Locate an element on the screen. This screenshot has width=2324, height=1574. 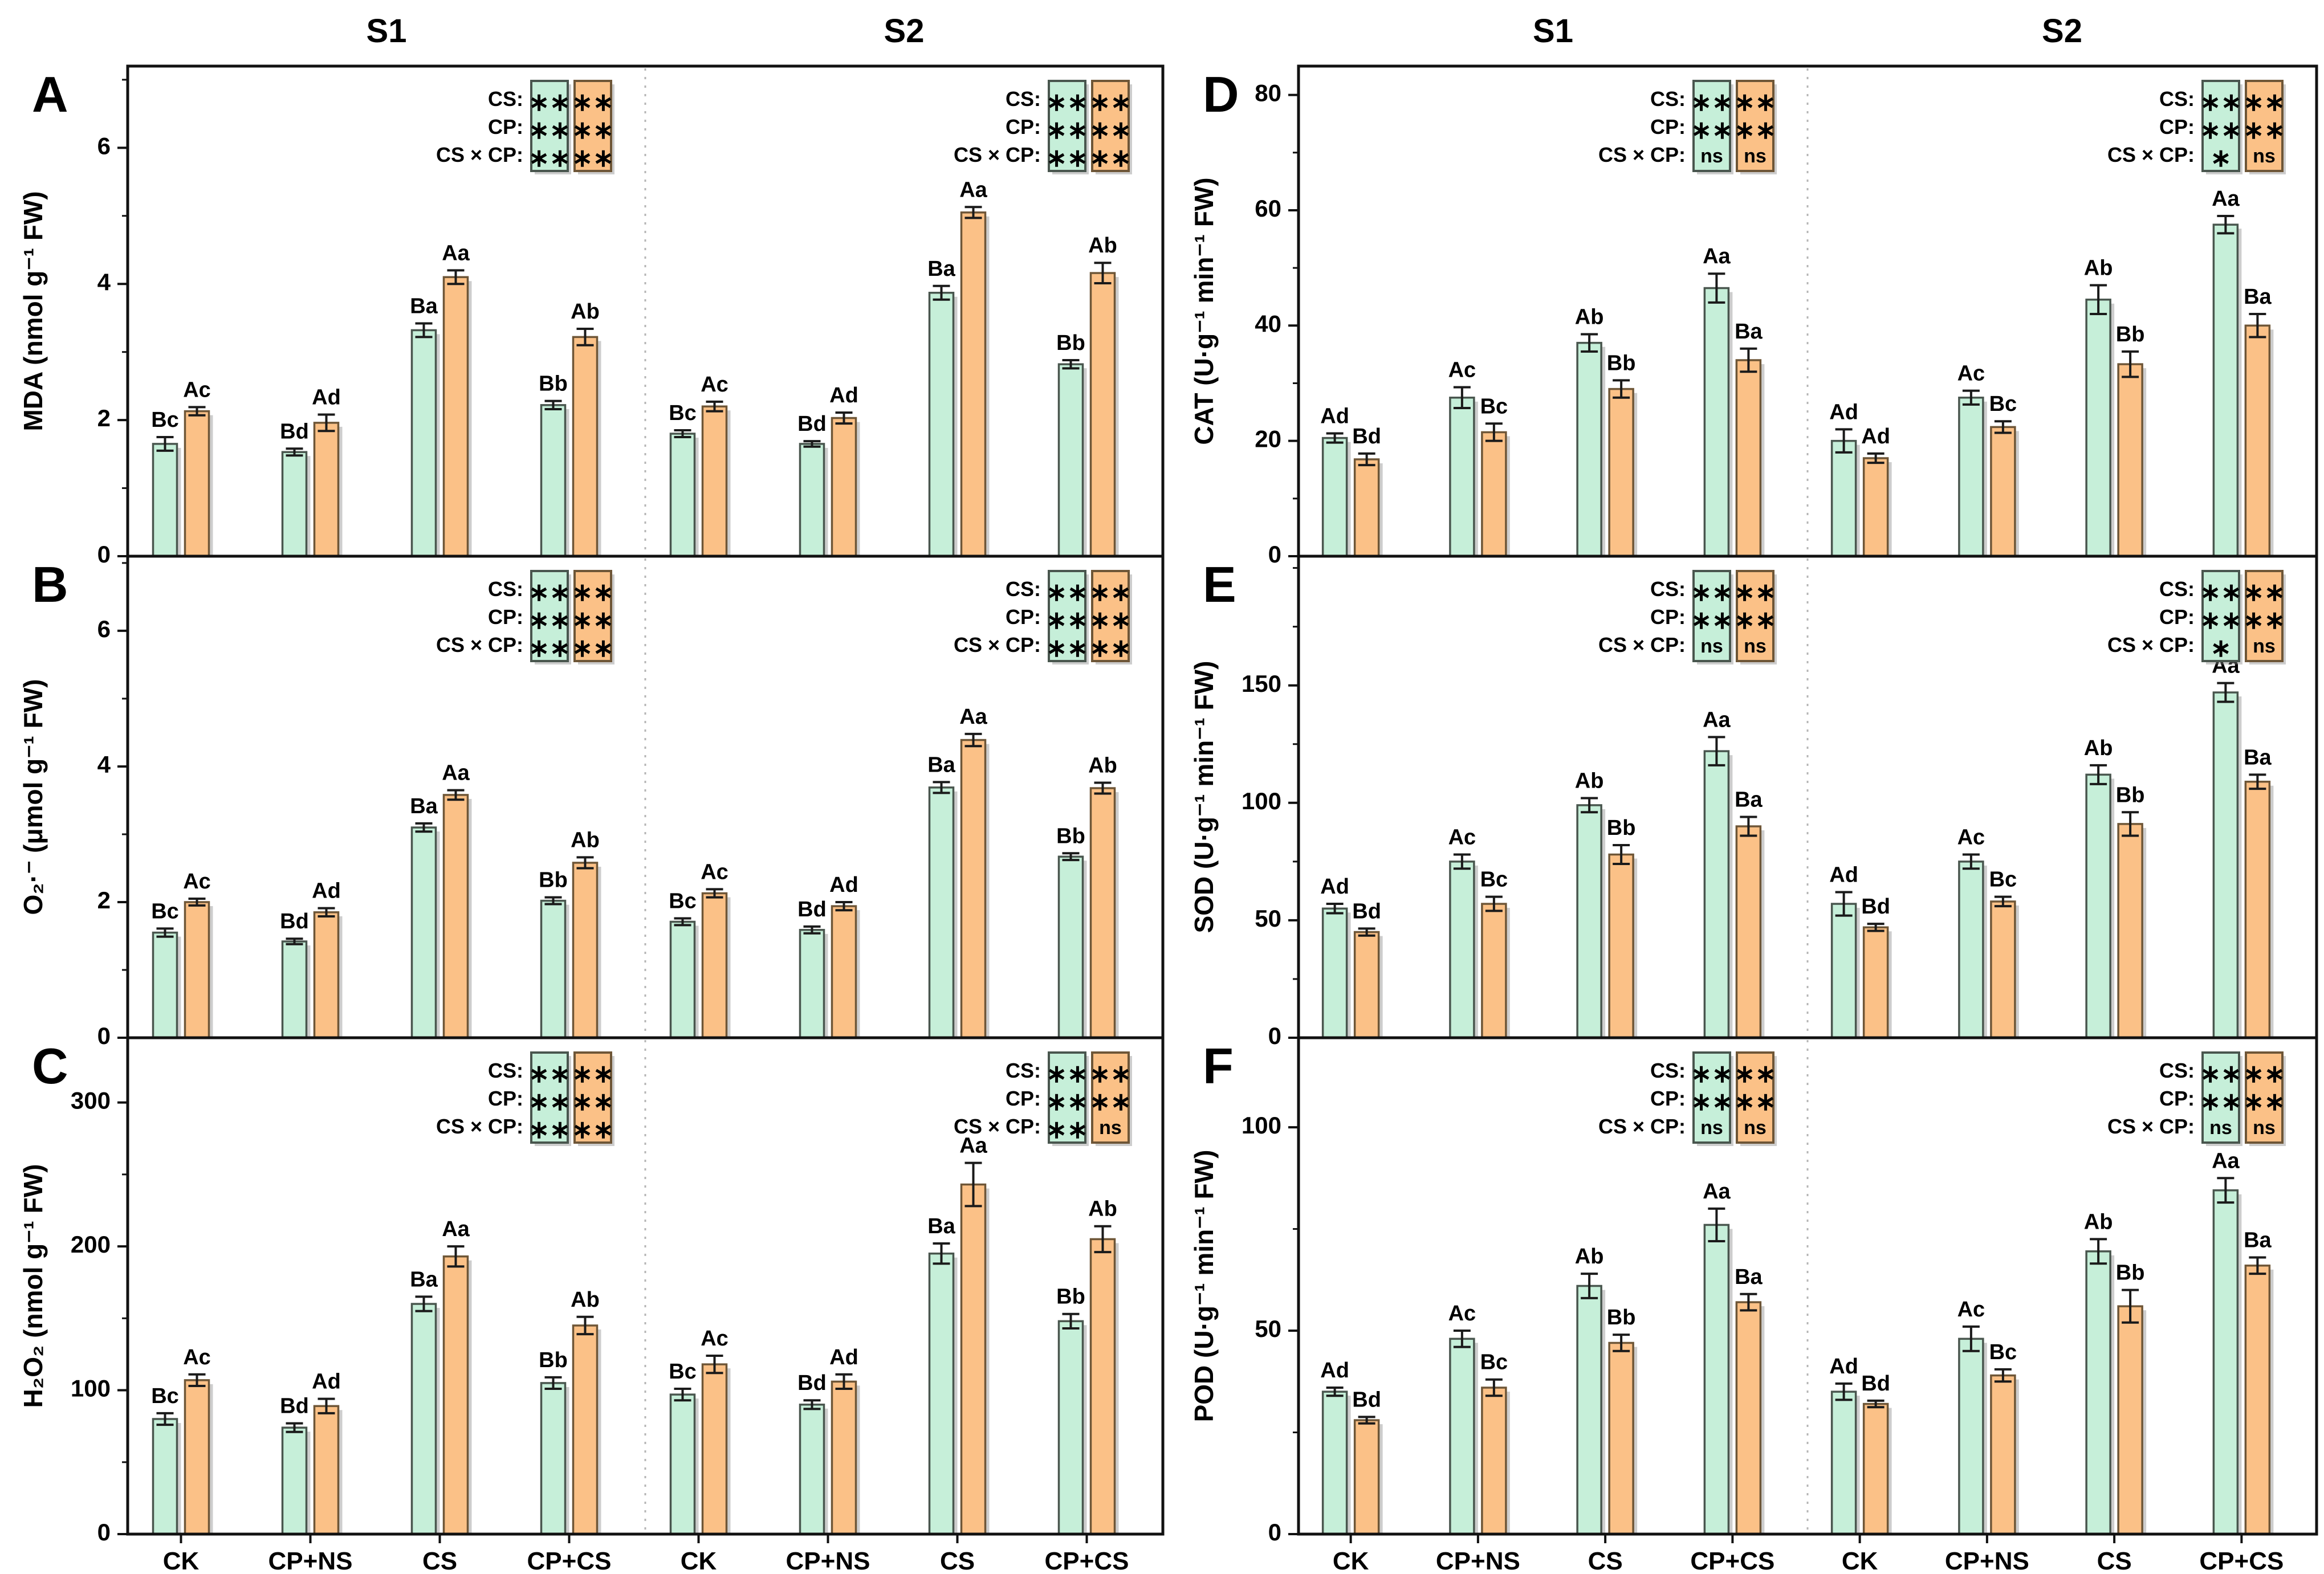
y-tick-label: 6 is located at coordinates (104, 629).